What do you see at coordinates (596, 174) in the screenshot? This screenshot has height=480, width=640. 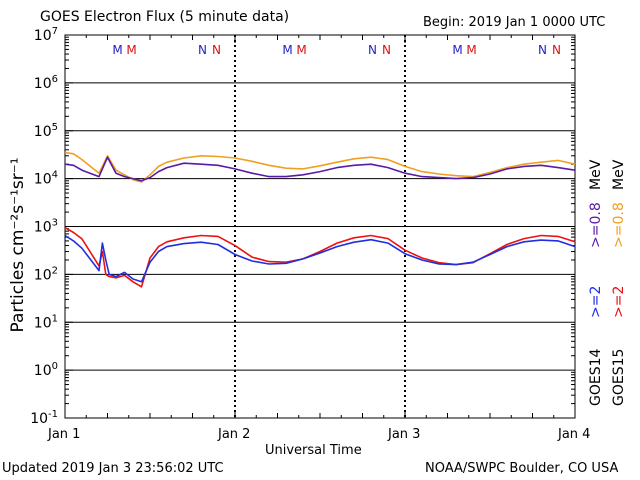 I see `unit-label-goes14: MeV` at bounding box center [596, 174].